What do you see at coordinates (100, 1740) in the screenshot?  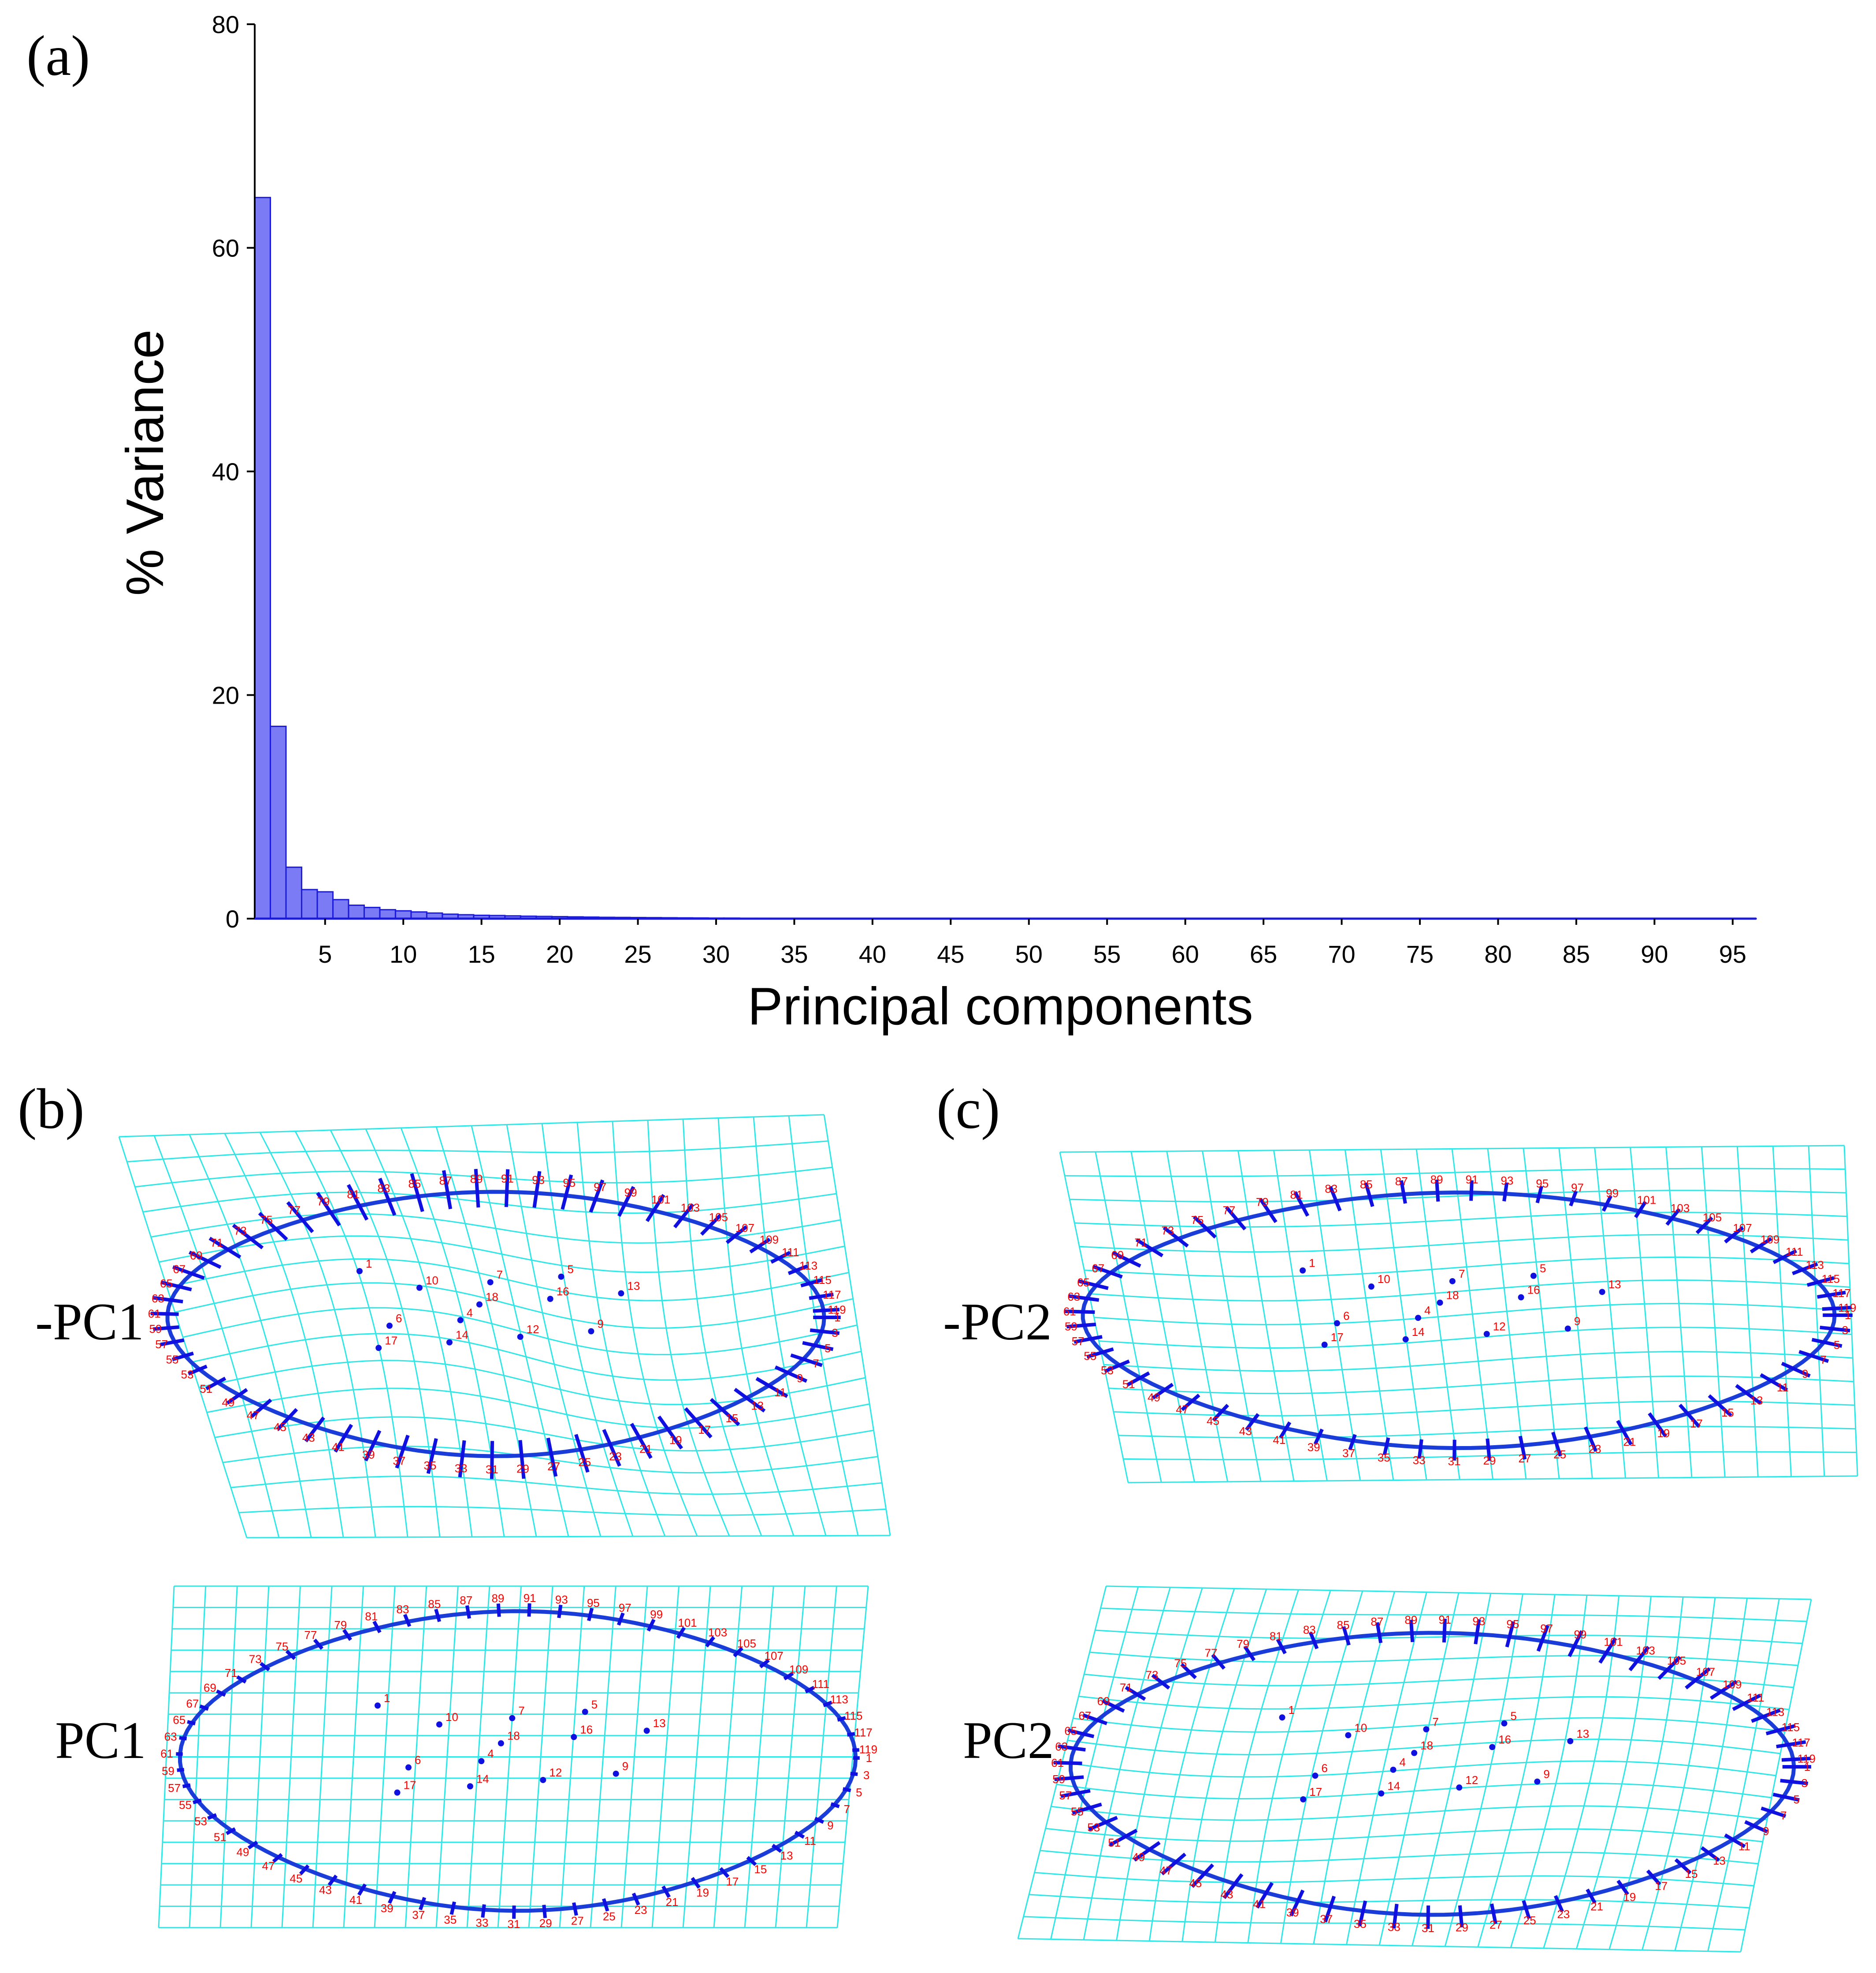 I see `row-label-pc1: PC1` at bounding box center [100, 1740].